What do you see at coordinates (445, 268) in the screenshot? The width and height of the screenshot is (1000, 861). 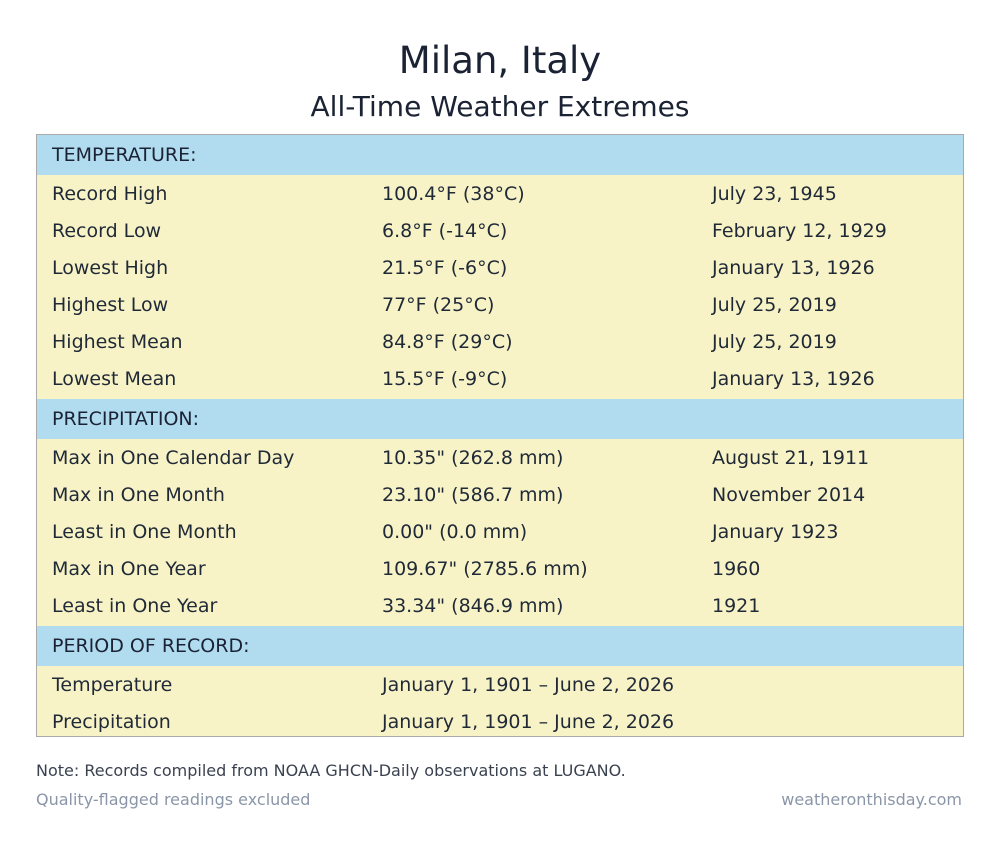 I see `row-value: 21.5°F (-6°C)` at bounding box center [445, 268].